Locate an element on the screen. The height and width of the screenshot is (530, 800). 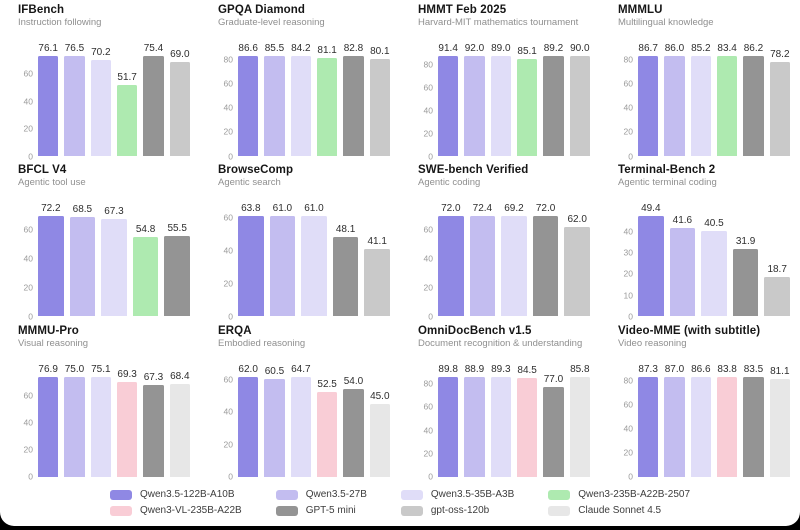
legend-item-qwen3-235b-a22b-2507: Qwen3-235B-A22B-2507 is located at coordinates (619, 494).